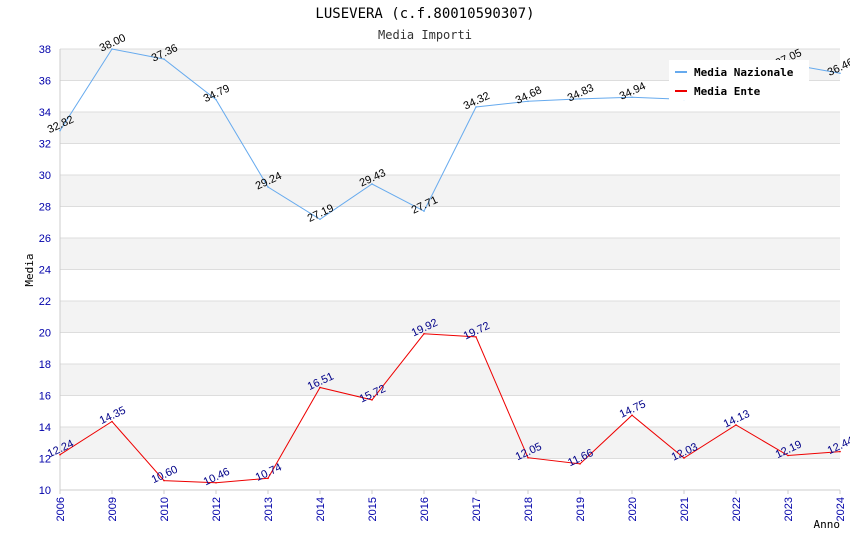  Describe the element at coordinates (45, 397) in the screenshot. I see `y-tick-label: 16` at that location.